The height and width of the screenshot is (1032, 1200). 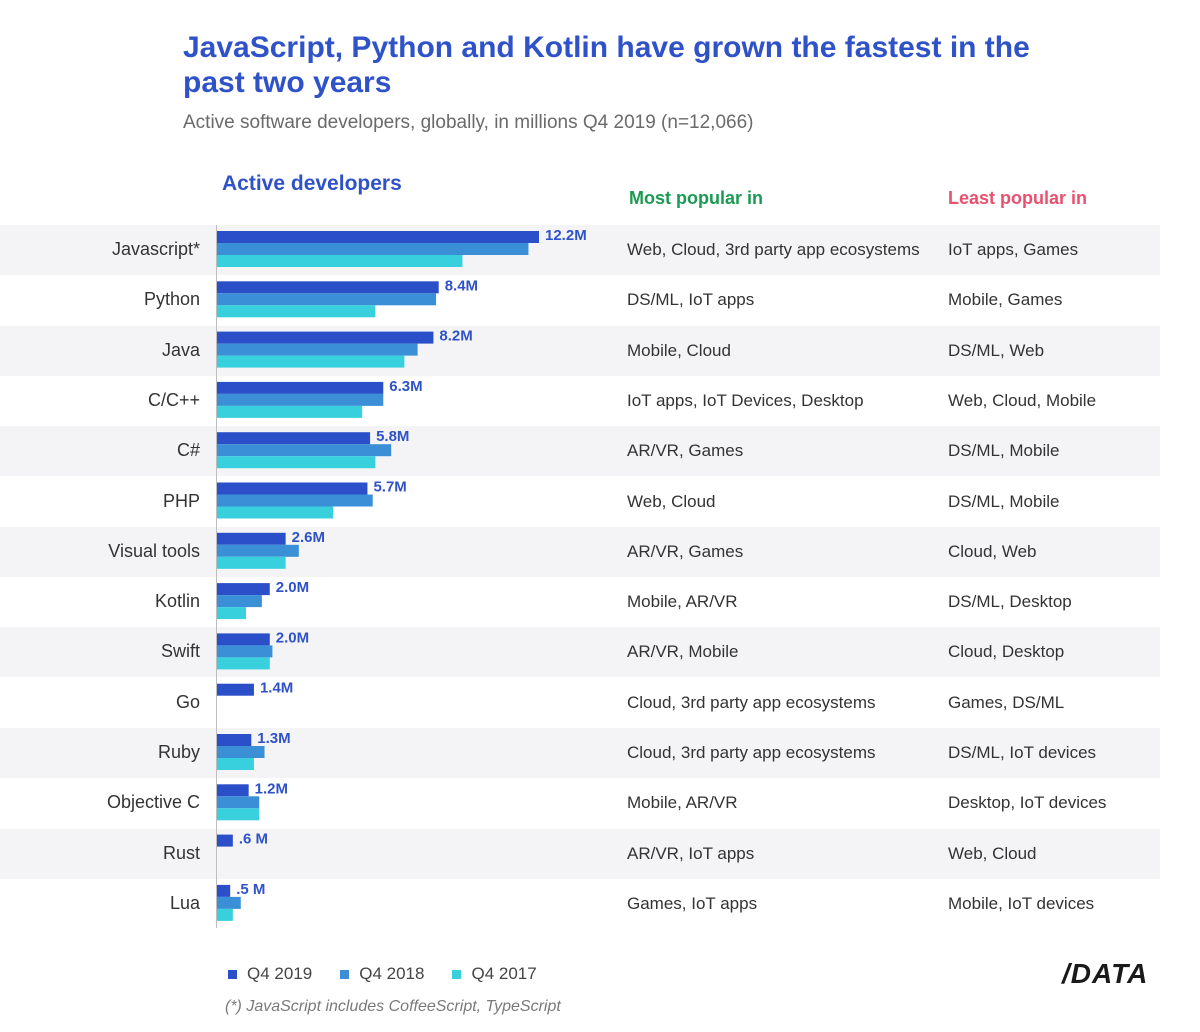 I want to click on language-label: Visual tools, so click(x=154, y=550).